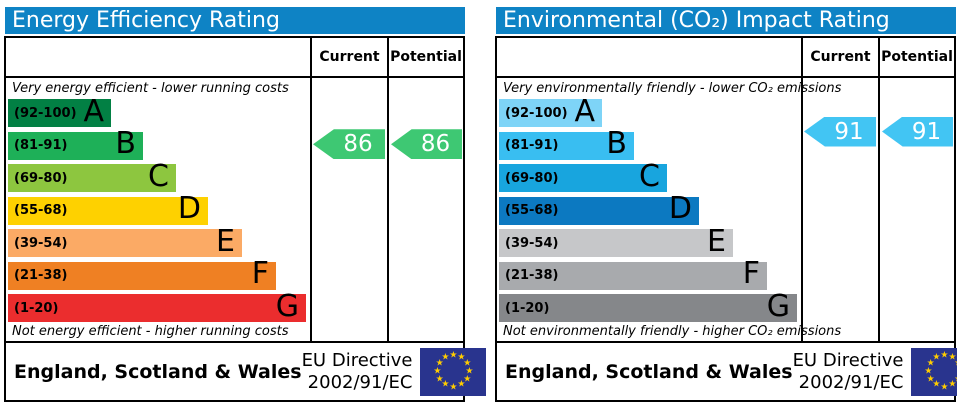 Image resolution: width=957 pixels, height=404 pixels. What do you see at coordinates (349, 144) in the screenshot?
I see `current-rating-arrow: 86` at bounding box center [349, 144].